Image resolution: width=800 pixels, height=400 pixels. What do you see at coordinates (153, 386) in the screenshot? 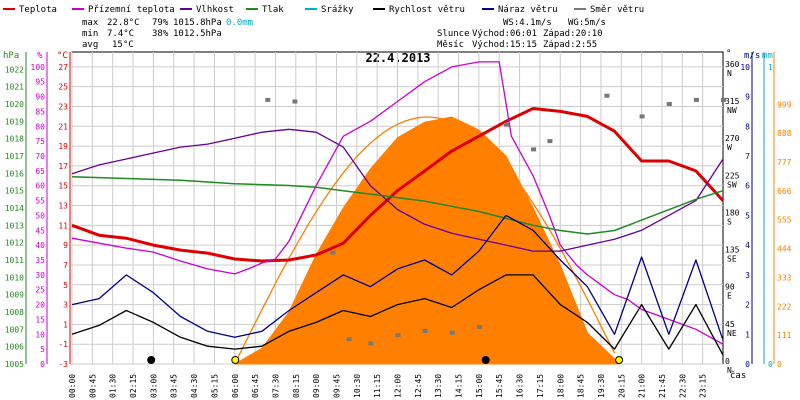
I see `tick-x-4: 03:00` at bounding box center [153, 386].